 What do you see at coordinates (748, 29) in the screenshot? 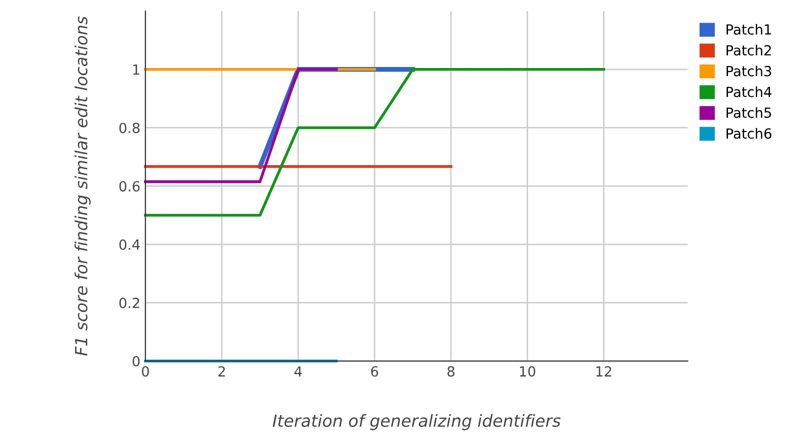
I see `legend-label: Patch1` at bounding box center [748, 29].